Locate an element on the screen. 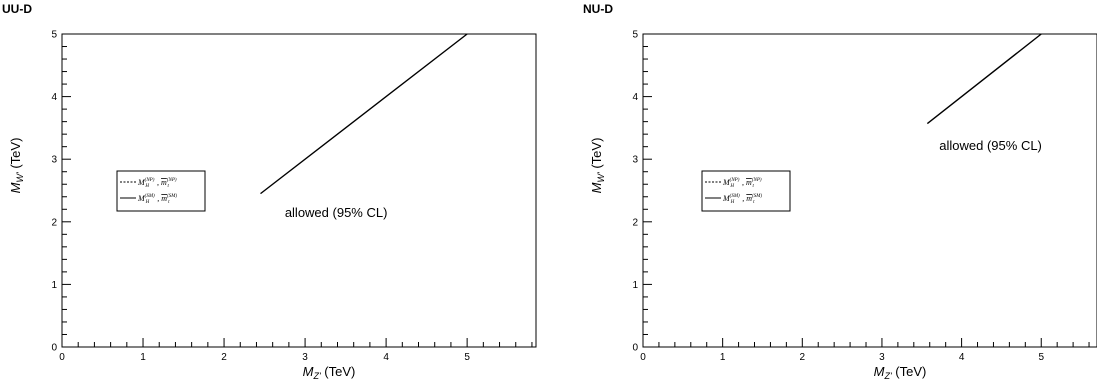  panel-title: UU-D is located at coordinates (17, 9).